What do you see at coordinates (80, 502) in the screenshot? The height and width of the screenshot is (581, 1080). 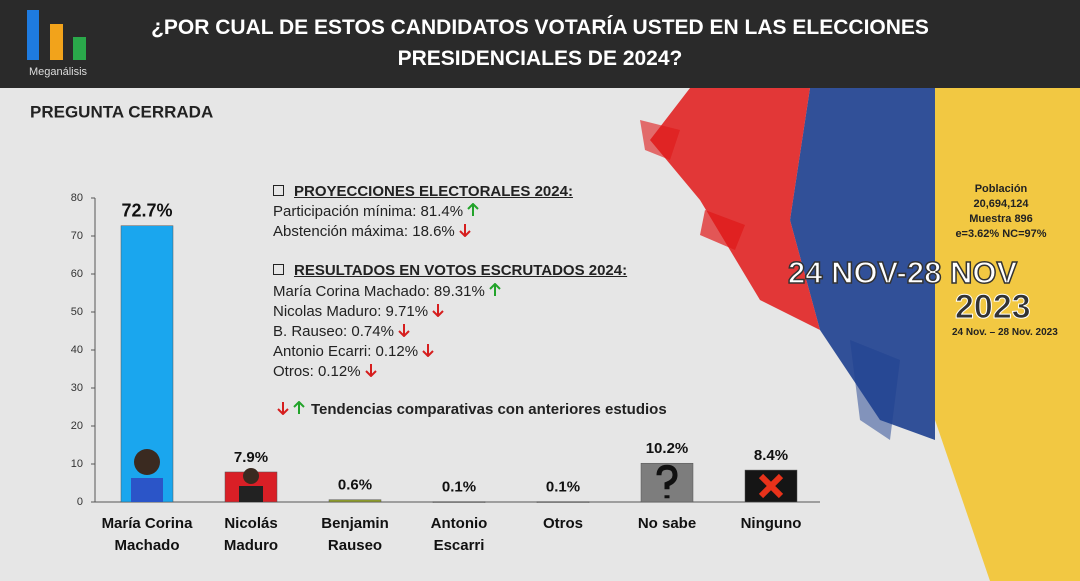 I see `y-tick-label: 0` at bounding box center [80, 502].